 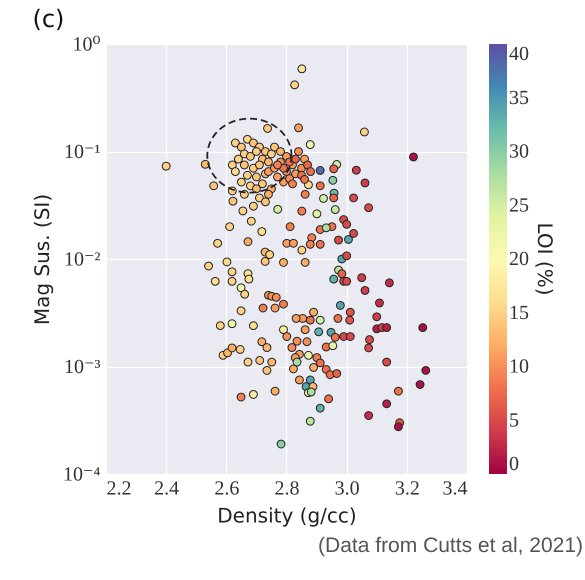 I want to click on x-tick-label: 2.8, so click(x=287, y=489).